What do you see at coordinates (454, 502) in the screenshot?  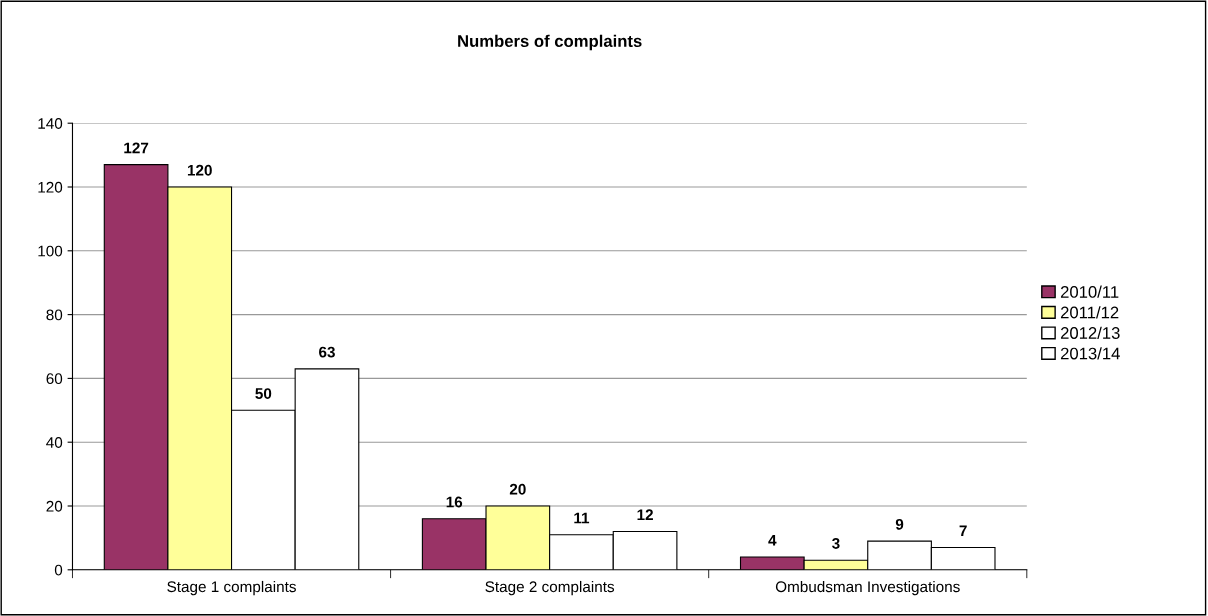 I see `data-label: 16` at bounding box center [454, 502].